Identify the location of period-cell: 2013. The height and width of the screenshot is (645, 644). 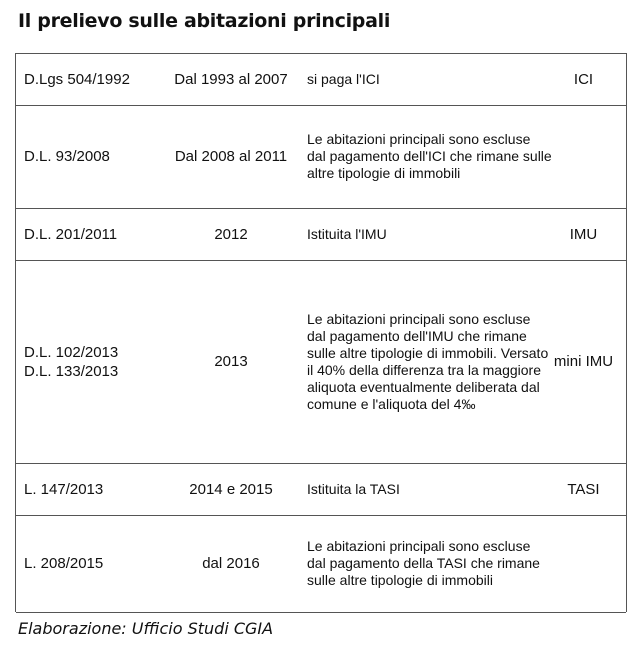
(231, 361).